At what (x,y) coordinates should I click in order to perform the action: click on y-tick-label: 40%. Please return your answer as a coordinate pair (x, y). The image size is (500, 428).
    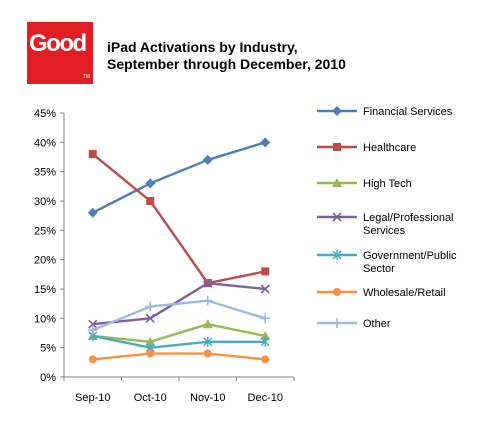
    Looking at the image, I should click on (45, 143).